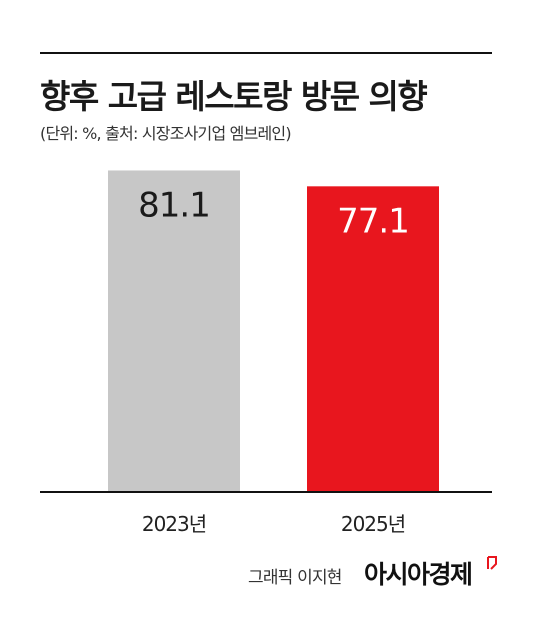  Describe the element at coordinates (174, 524) in the screenshot. I see `category-label: 2023년` at that location.